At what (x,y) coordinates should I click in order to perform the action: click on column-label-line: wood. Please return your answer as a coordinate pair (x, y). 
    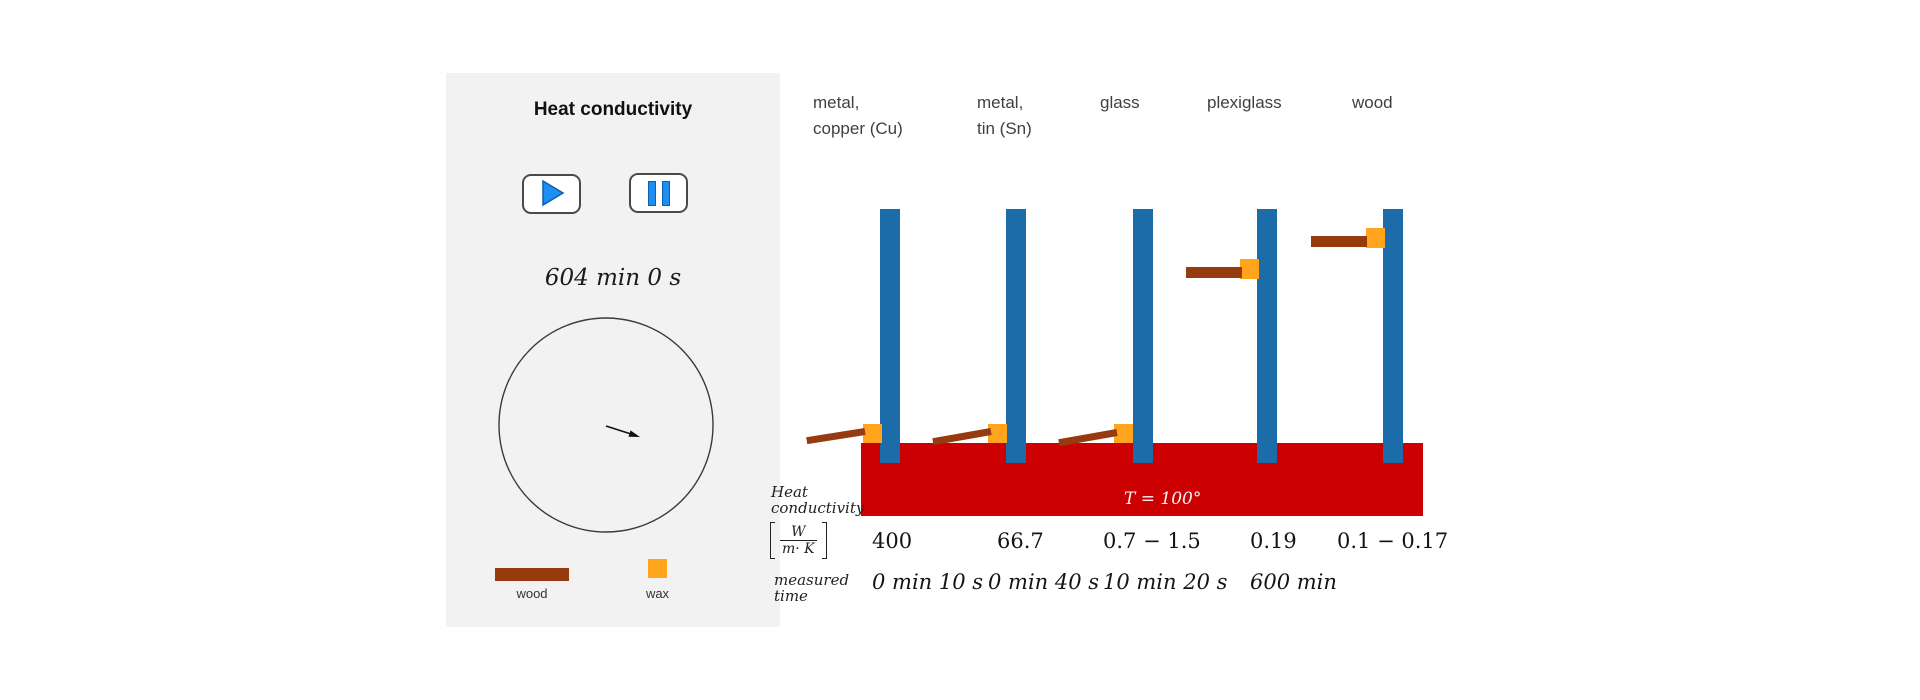
    Looking at the image, I should click on (1372, 102).